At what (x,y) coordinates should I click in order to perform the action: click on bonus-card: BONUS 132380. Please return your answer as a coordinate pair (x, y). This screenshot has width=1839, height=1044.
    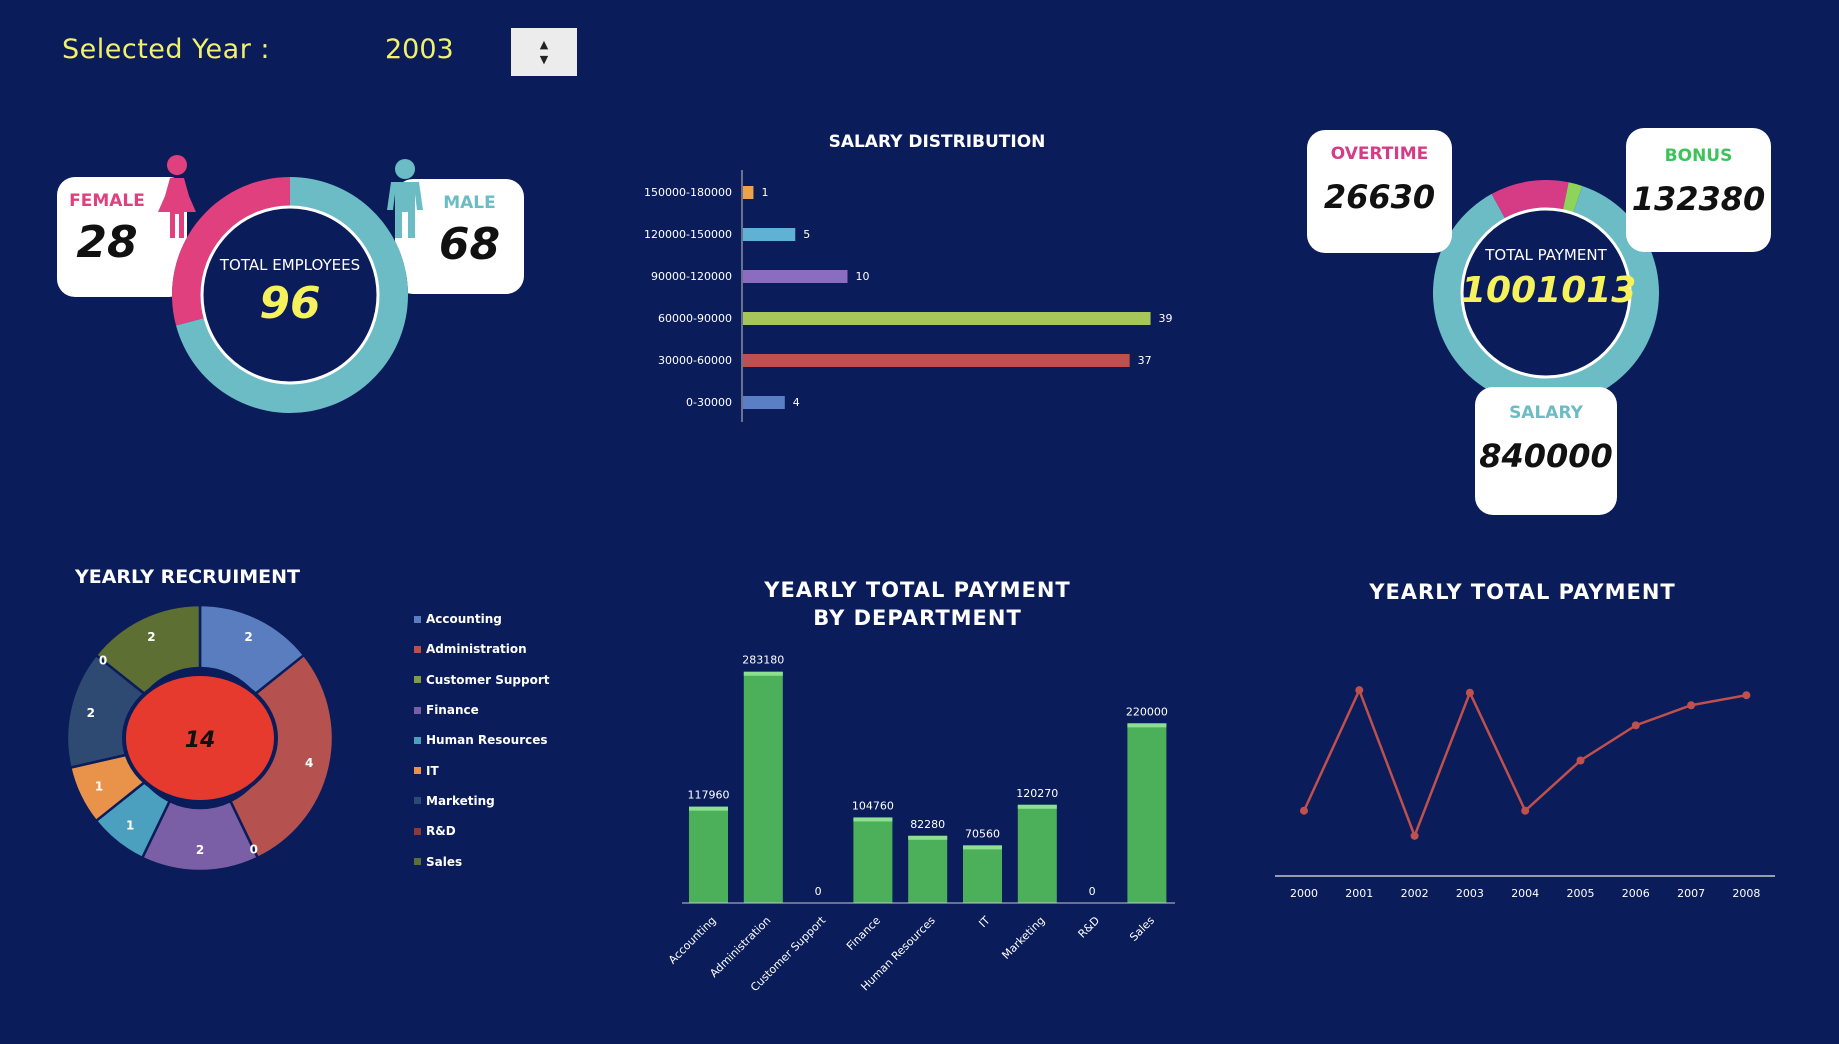
    Looking at the image, I should click on (1698, 190).